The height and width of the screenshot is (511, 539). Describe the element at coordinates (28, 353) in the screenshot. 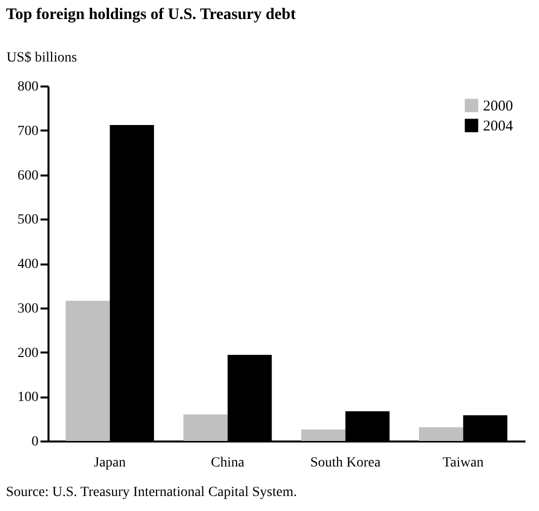

I see `y-tick-label: 200` at that location.